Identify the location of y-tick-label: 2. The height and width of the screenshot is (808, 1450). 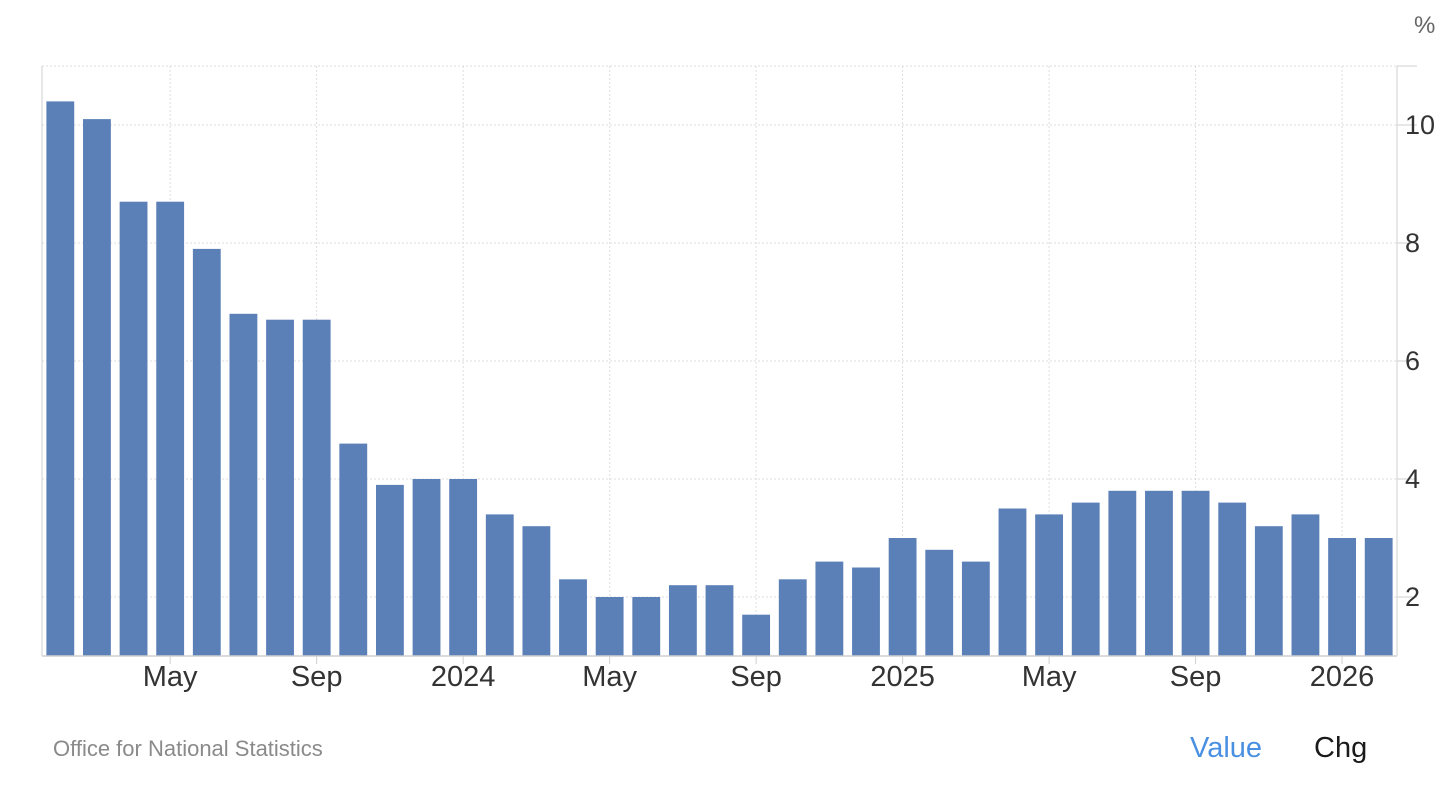
(1412, 597).